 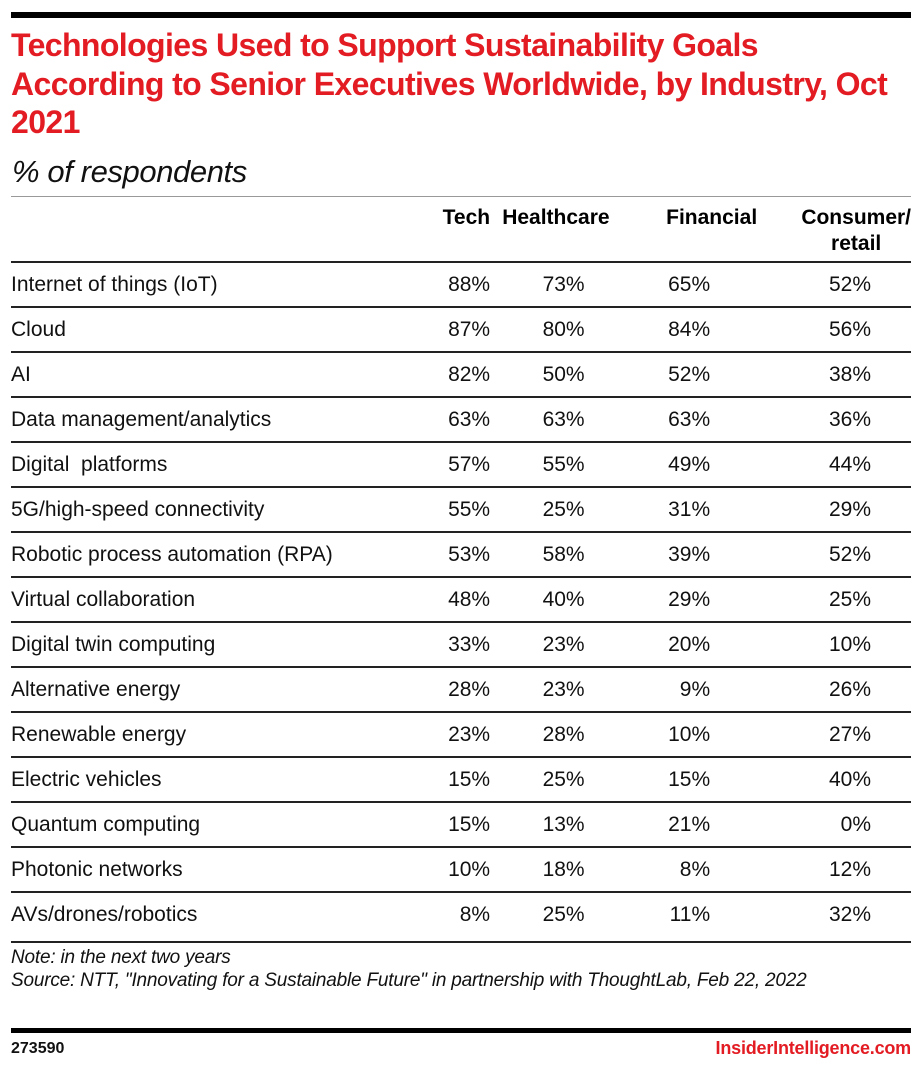 I want to click on column-header-line: Healthcare, so click(x=556, y=217).